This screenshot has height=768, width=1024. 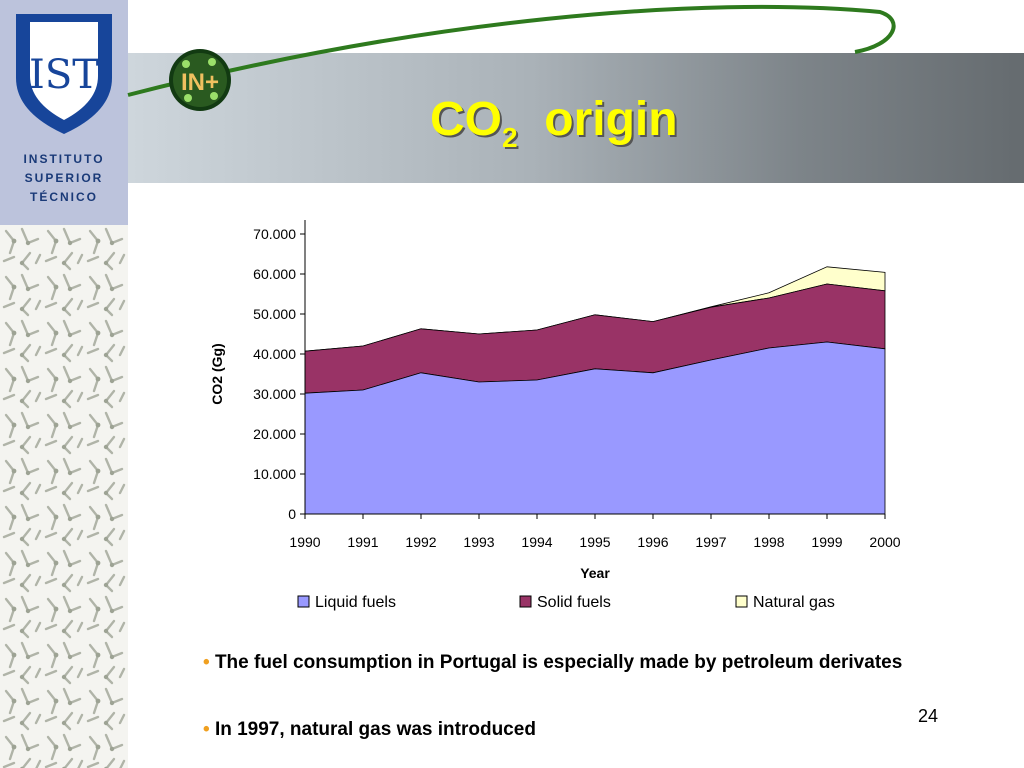 I want to click on y-tick-label: 70.000, so click(x=274, y=234).